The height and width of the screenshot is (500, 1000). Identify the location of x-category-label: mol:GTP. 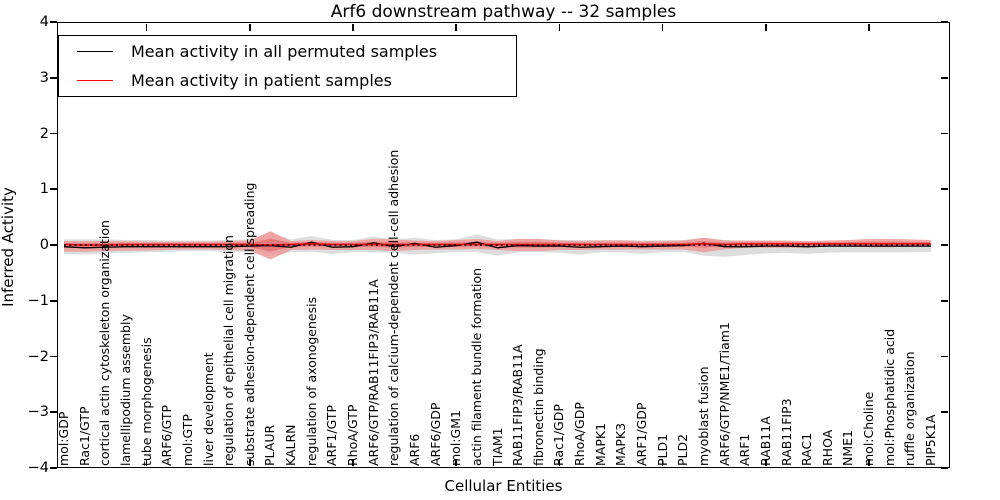
(187, 440).